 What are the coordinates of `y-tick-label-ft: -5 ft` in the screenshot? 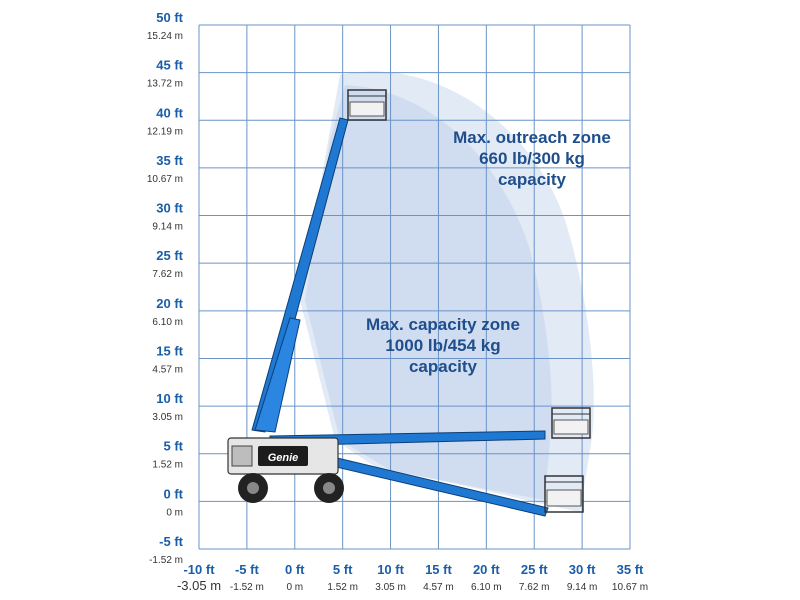 It's located at (171, 541).